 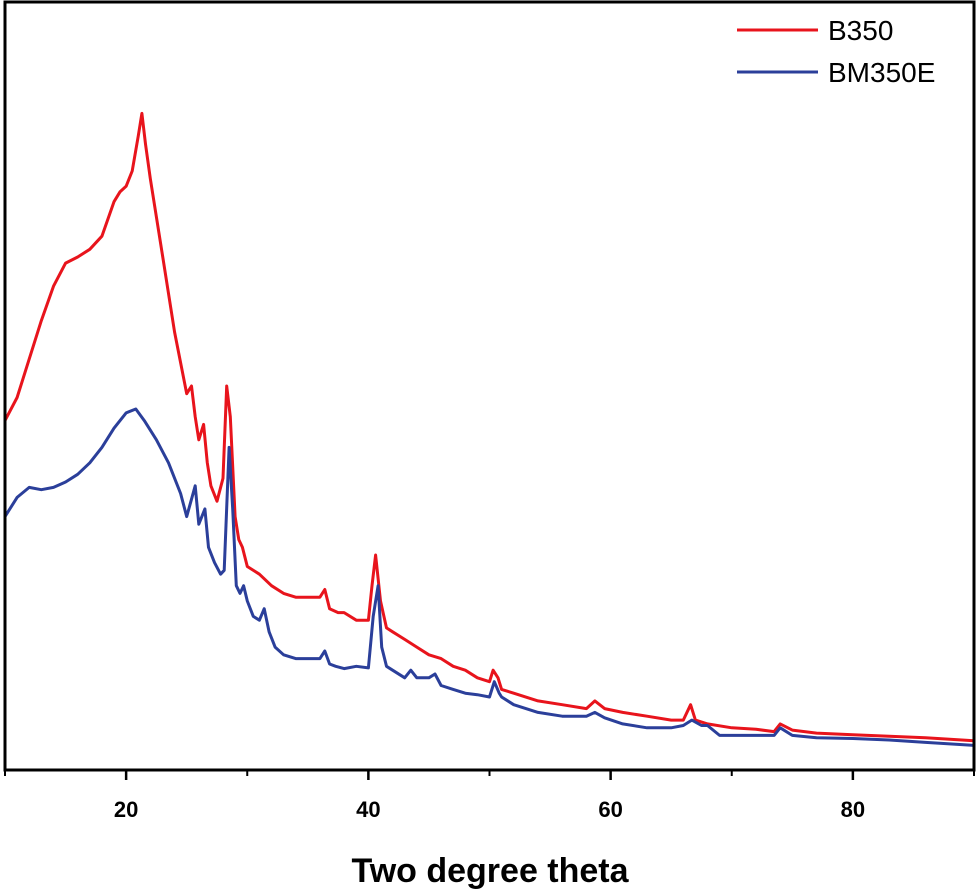 What do you see at coordinates (368, 809) in the screenshot?
I see `x-tick-label: 40` at bounding box center [368, 809].